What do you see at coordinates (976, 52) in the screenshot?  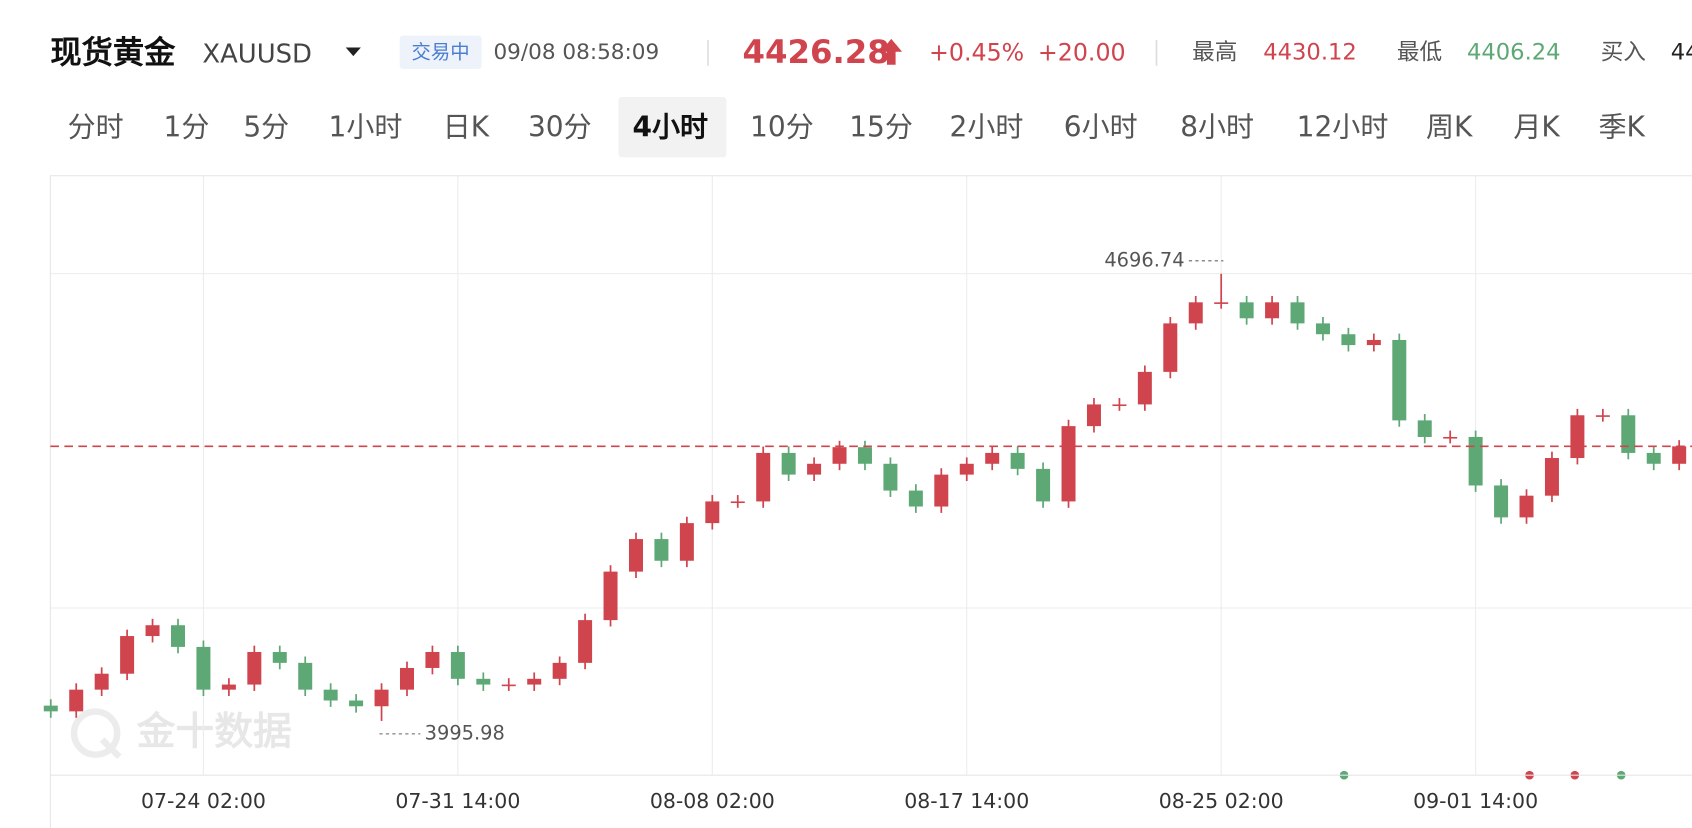 I see `change-pct: +0.45%` at bounding box center [976, 52].